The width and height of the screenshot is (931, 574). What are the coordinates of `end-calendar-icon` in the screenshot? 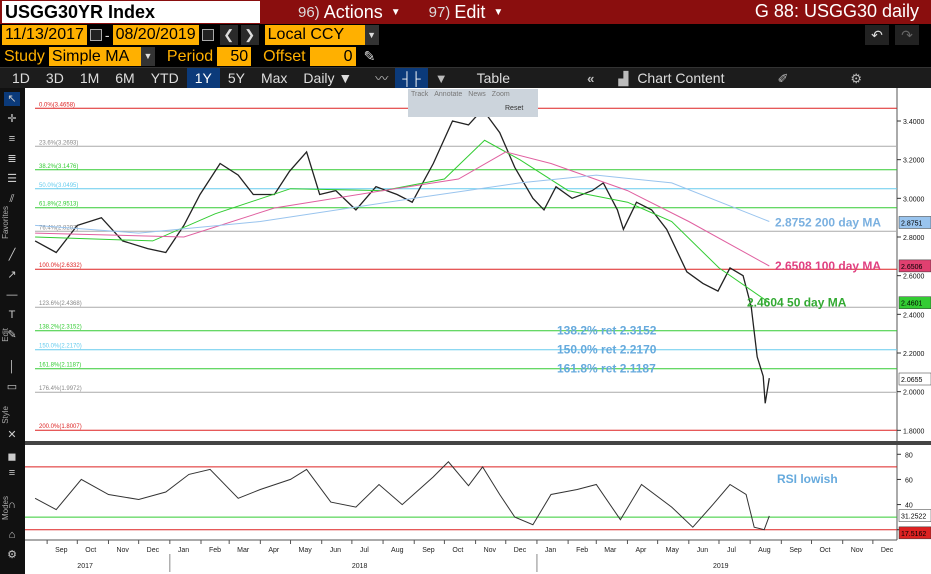 It's located at (207, 35).